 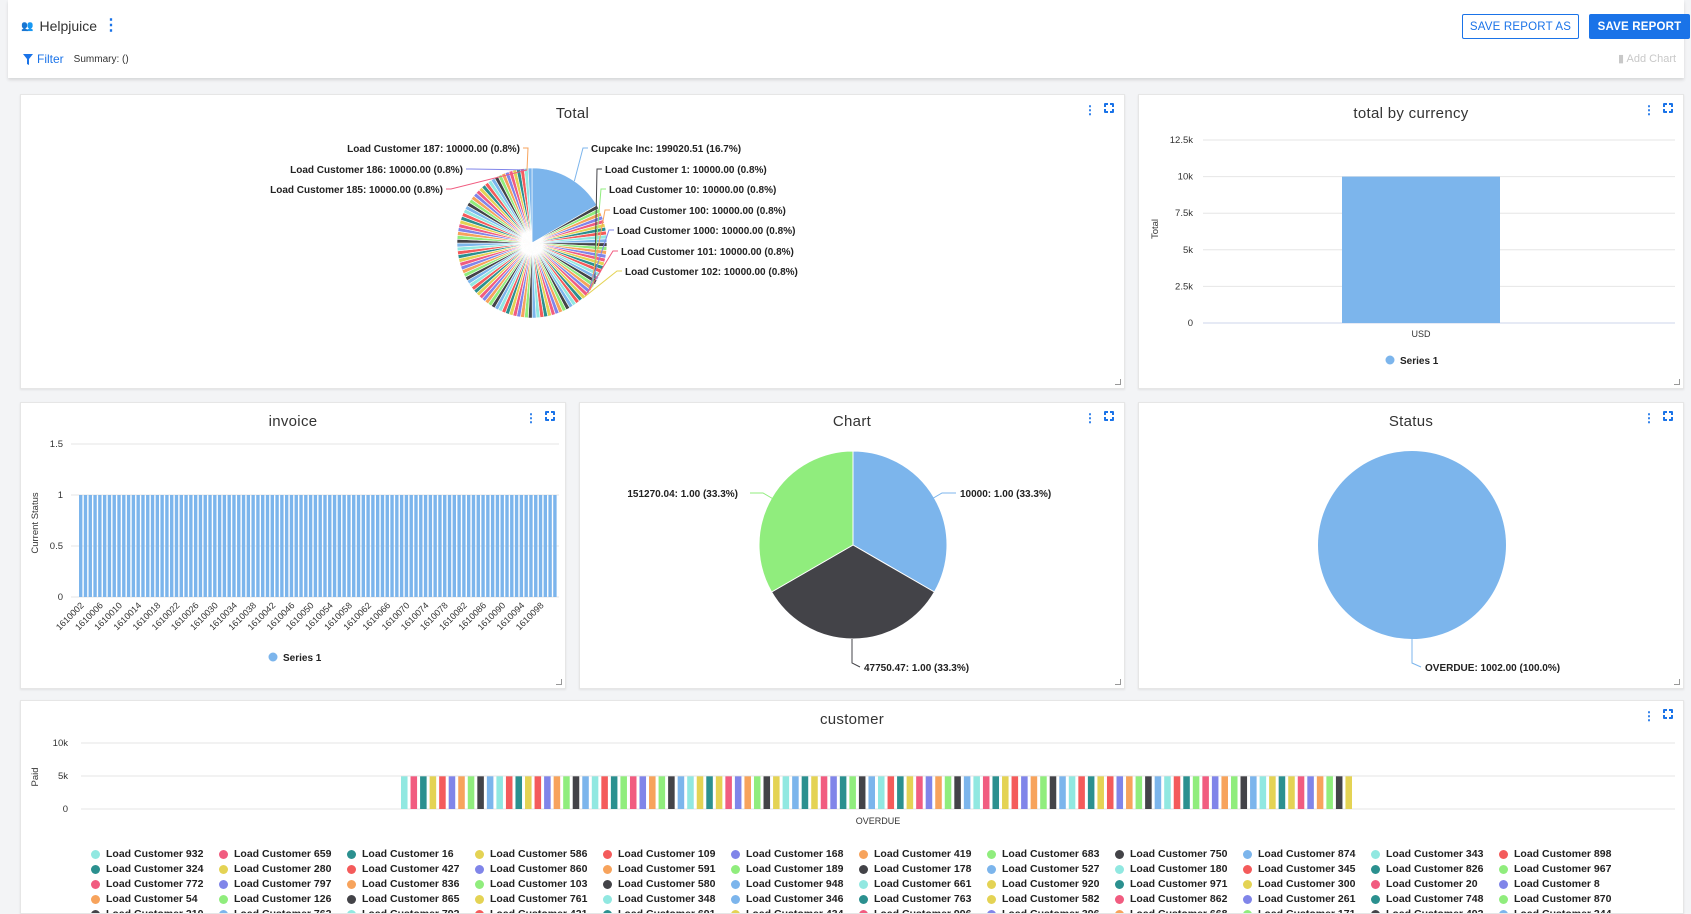 What do you see at coordinates (1647, 58) in the screenshot?
I see `add-chart-button: ▮ Add Chart` at bounding box center [1647, 58].